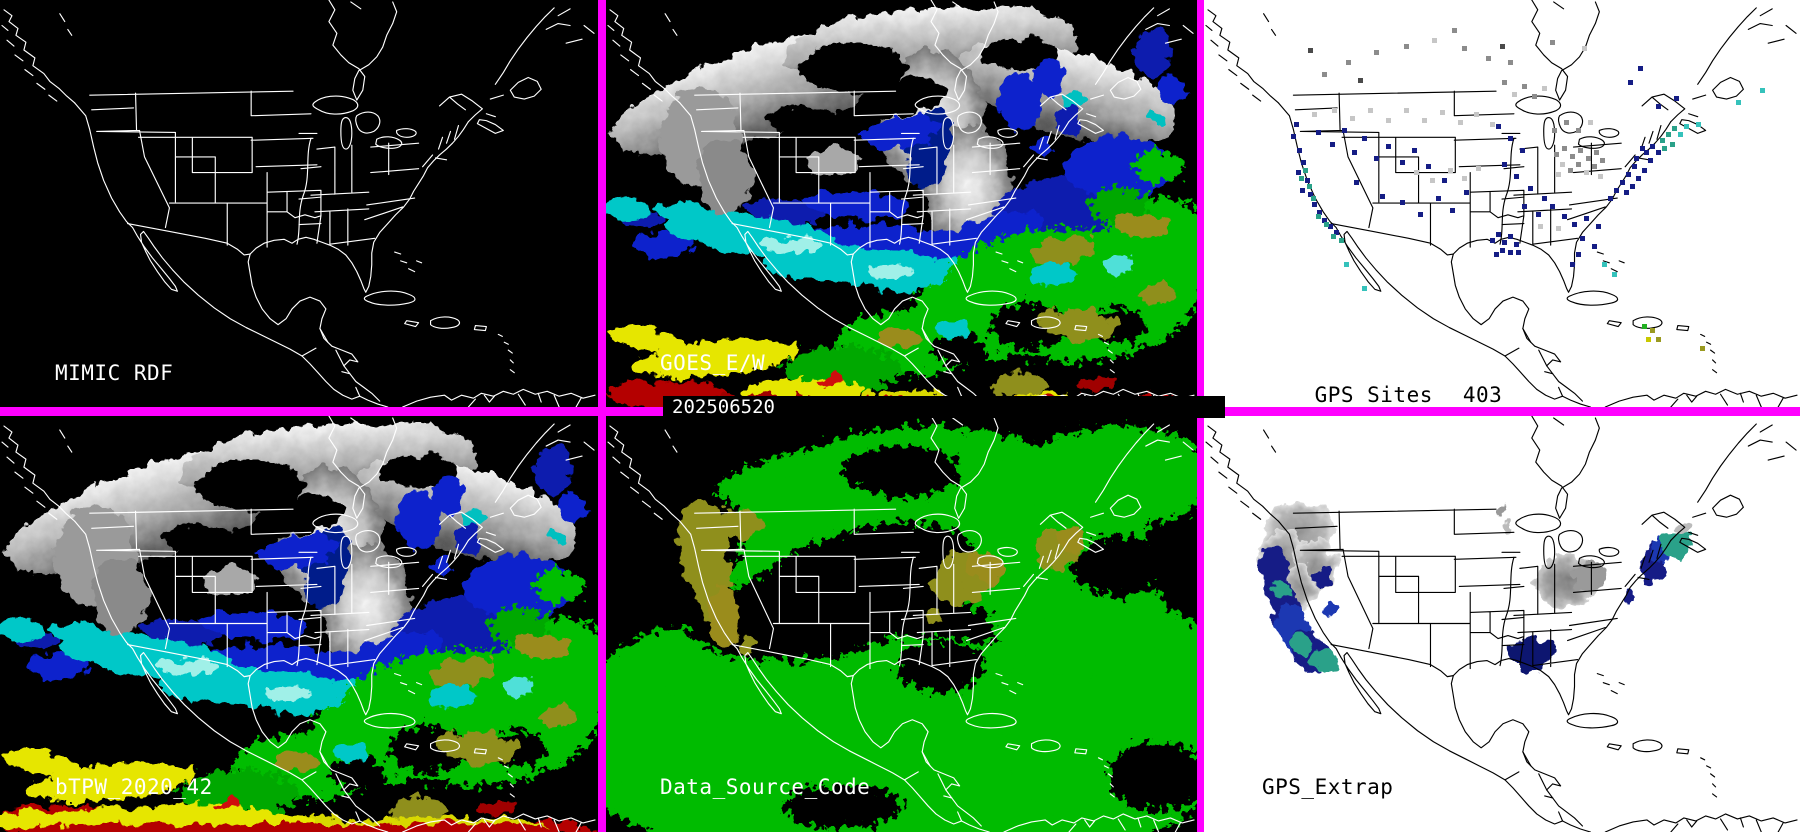  What do you see at coordinates (1482, 395) in the screenshot?
I see `gps-sites-count: 403` at bounding box center [1482, 395].